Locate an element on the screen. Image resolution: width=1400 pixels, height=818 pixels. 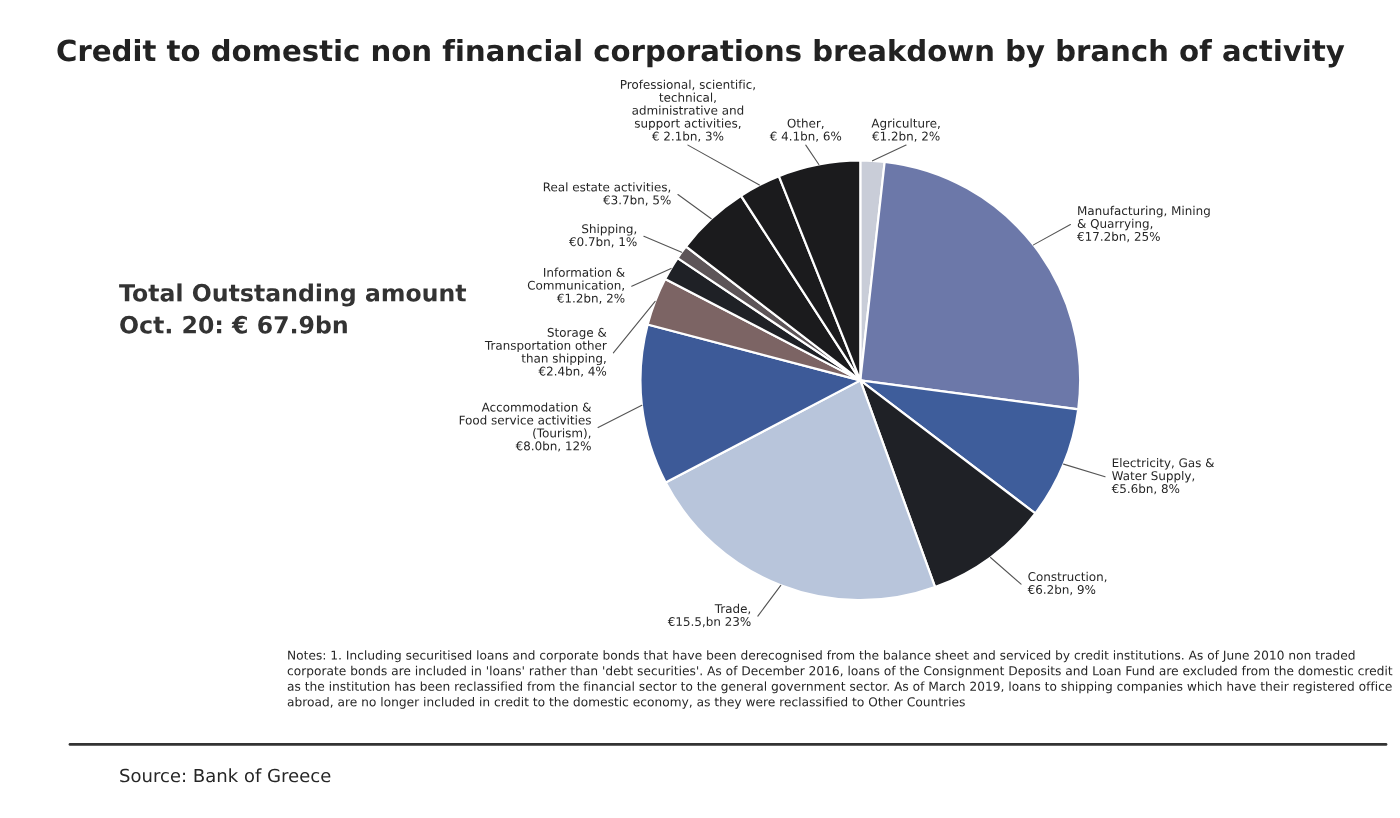
source-note: Source: Bank of Greece is located at coordinates (225, 775).